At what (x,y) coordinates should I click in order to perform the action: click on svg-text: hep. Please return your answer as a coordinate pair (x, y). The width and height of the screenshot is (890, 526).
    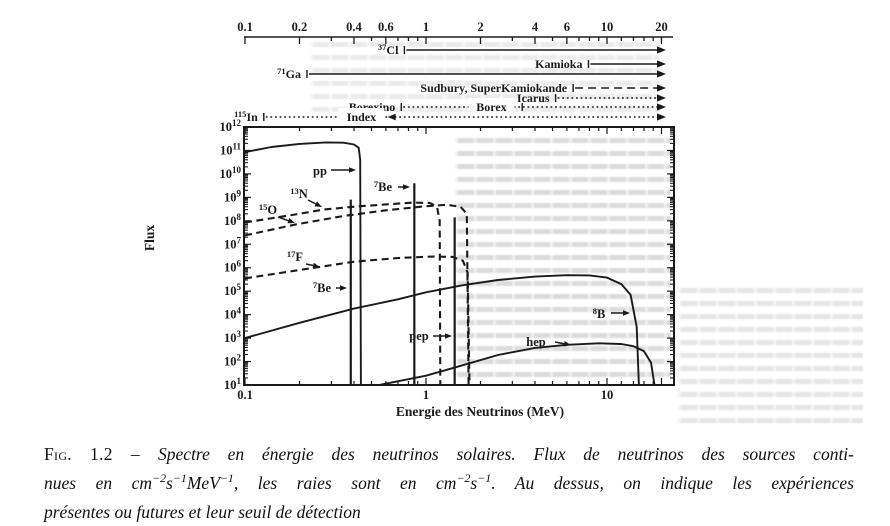
    Looking at the image, I should click on (536, 342).